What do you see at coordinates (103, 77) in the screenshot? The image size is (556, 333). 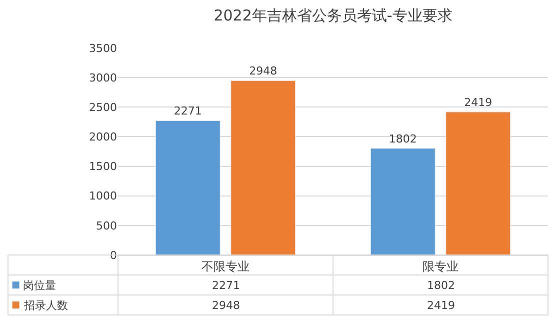 I see `y-tick-label: 3000` at bounding box center [103, 77].